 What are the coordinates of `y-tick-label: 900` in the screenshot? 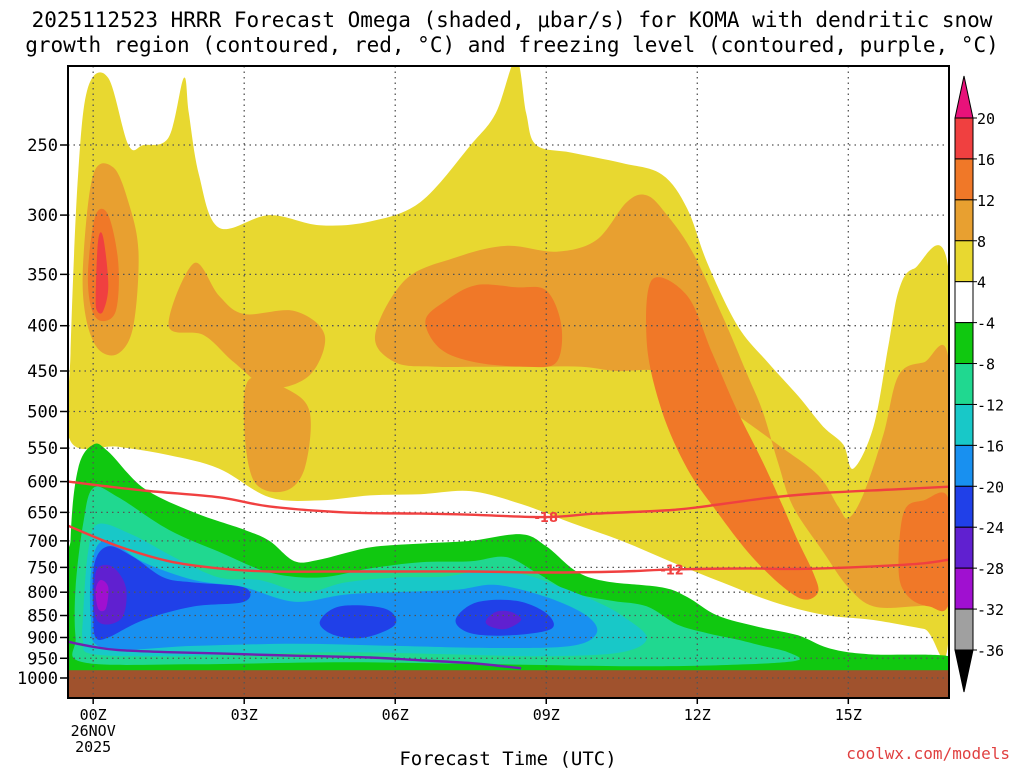 It's located at (42, 638).